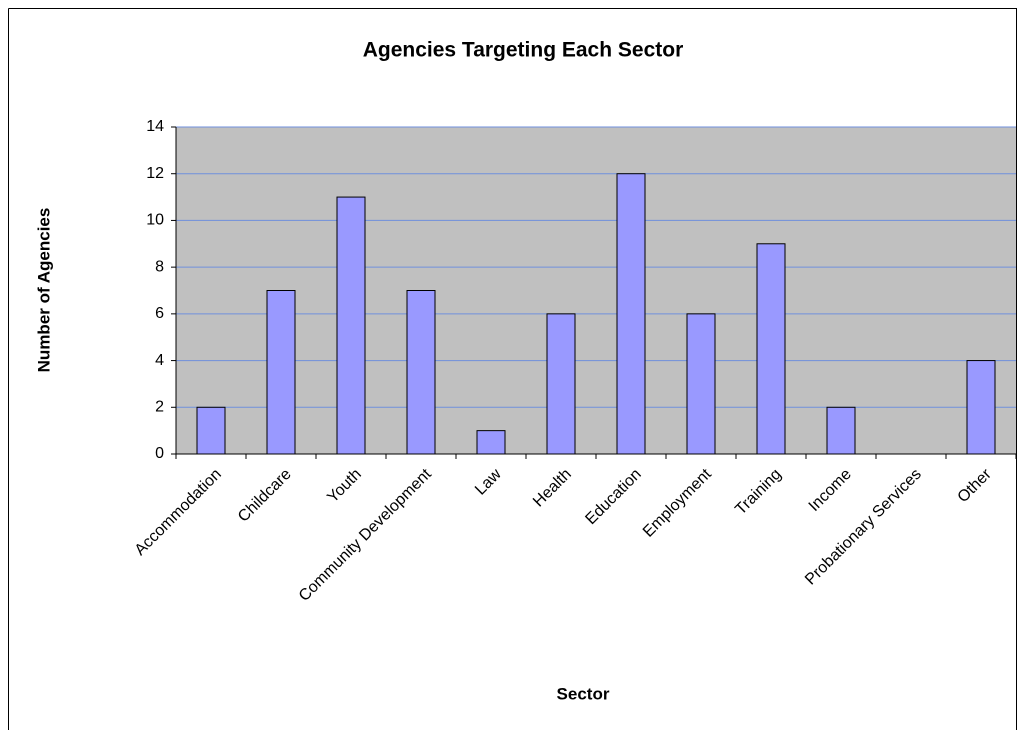  Describe the element at coordinates (155, 126) in the screenshot. I see `y-tick-label: 14` at that location.